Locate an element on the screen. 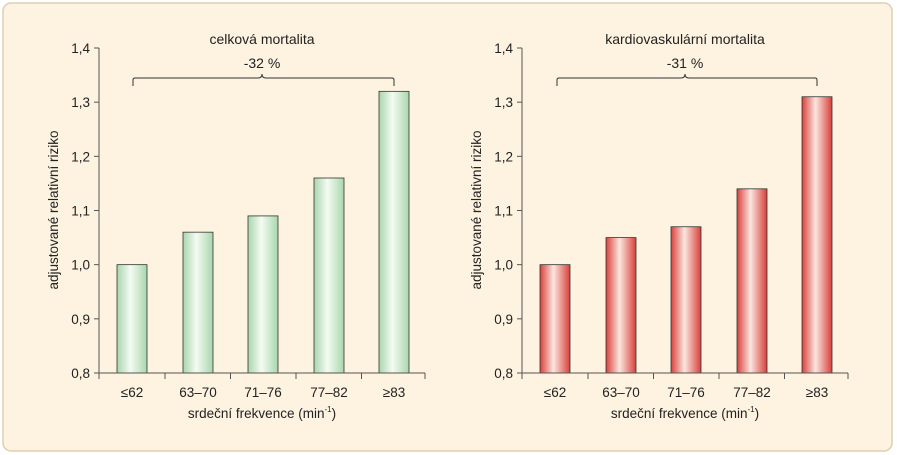 The width and height of the screenshot is (897, 455). reduction-annotation: -32 % is located at coordinates (262, 63).